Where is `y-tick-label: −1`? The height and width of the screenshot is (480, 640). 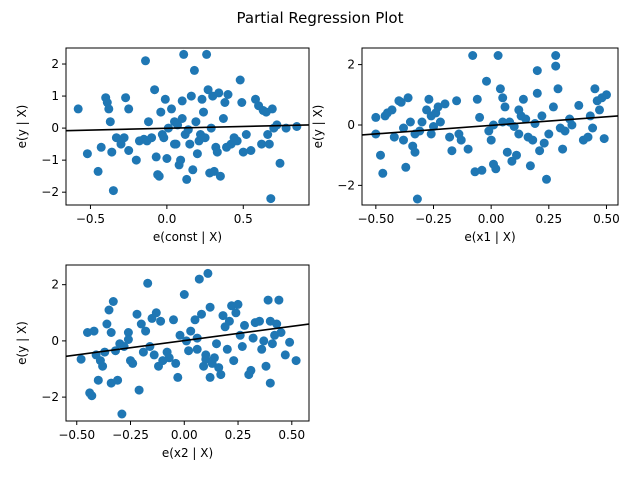 y-tick-label: −1 is located at coordinates (50, 160).